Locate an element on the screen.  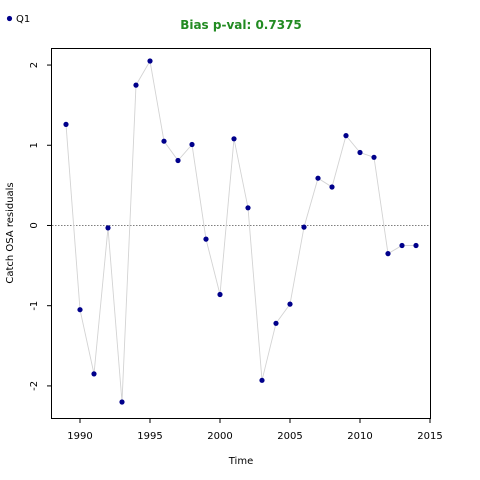
legend: Q1 is located at coordinates (18, 19).